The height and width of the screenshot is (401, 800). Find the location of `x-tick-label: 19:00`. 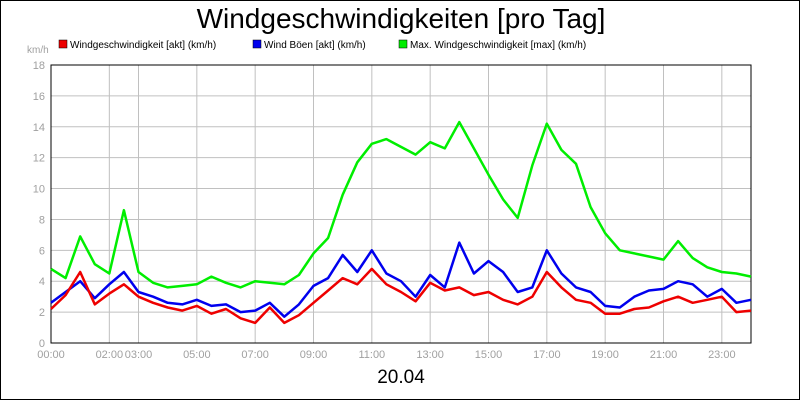

x-tick-label: 19:00 is located at coordinates (605, 355).